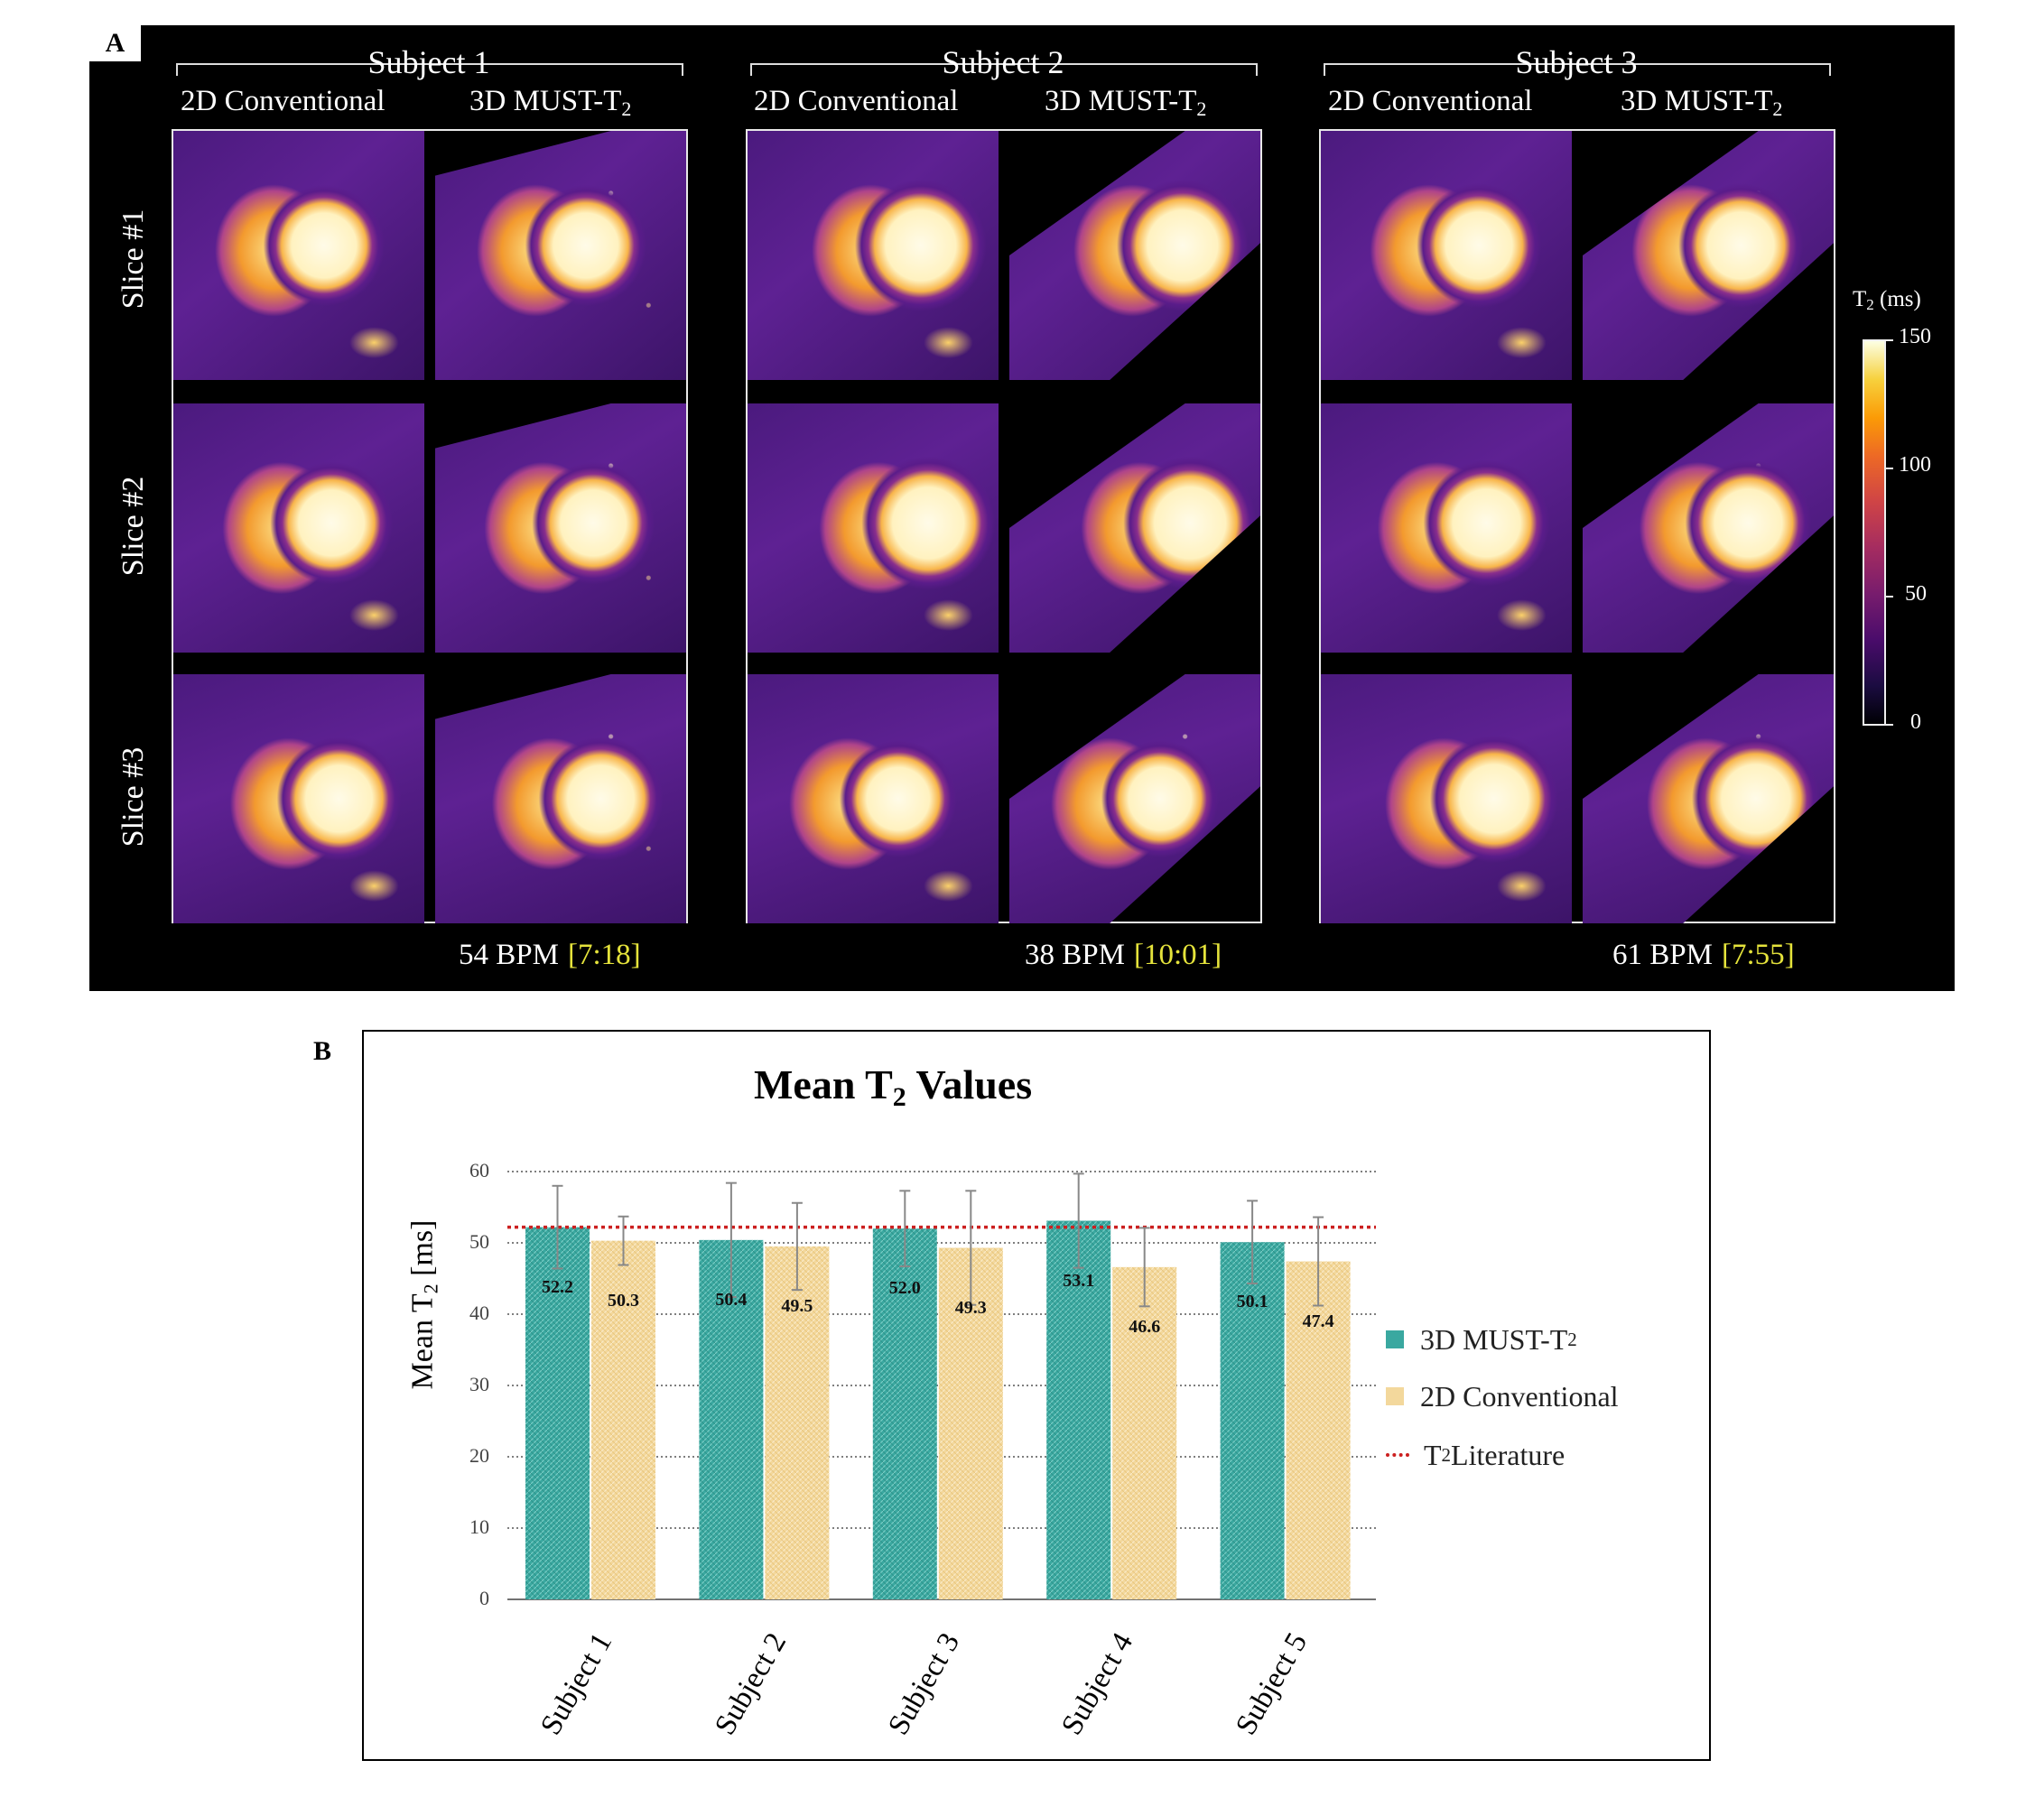  Describe the element at coordinates (1874, 532) in the screenshot. I see `t2-colorbar` at that location.